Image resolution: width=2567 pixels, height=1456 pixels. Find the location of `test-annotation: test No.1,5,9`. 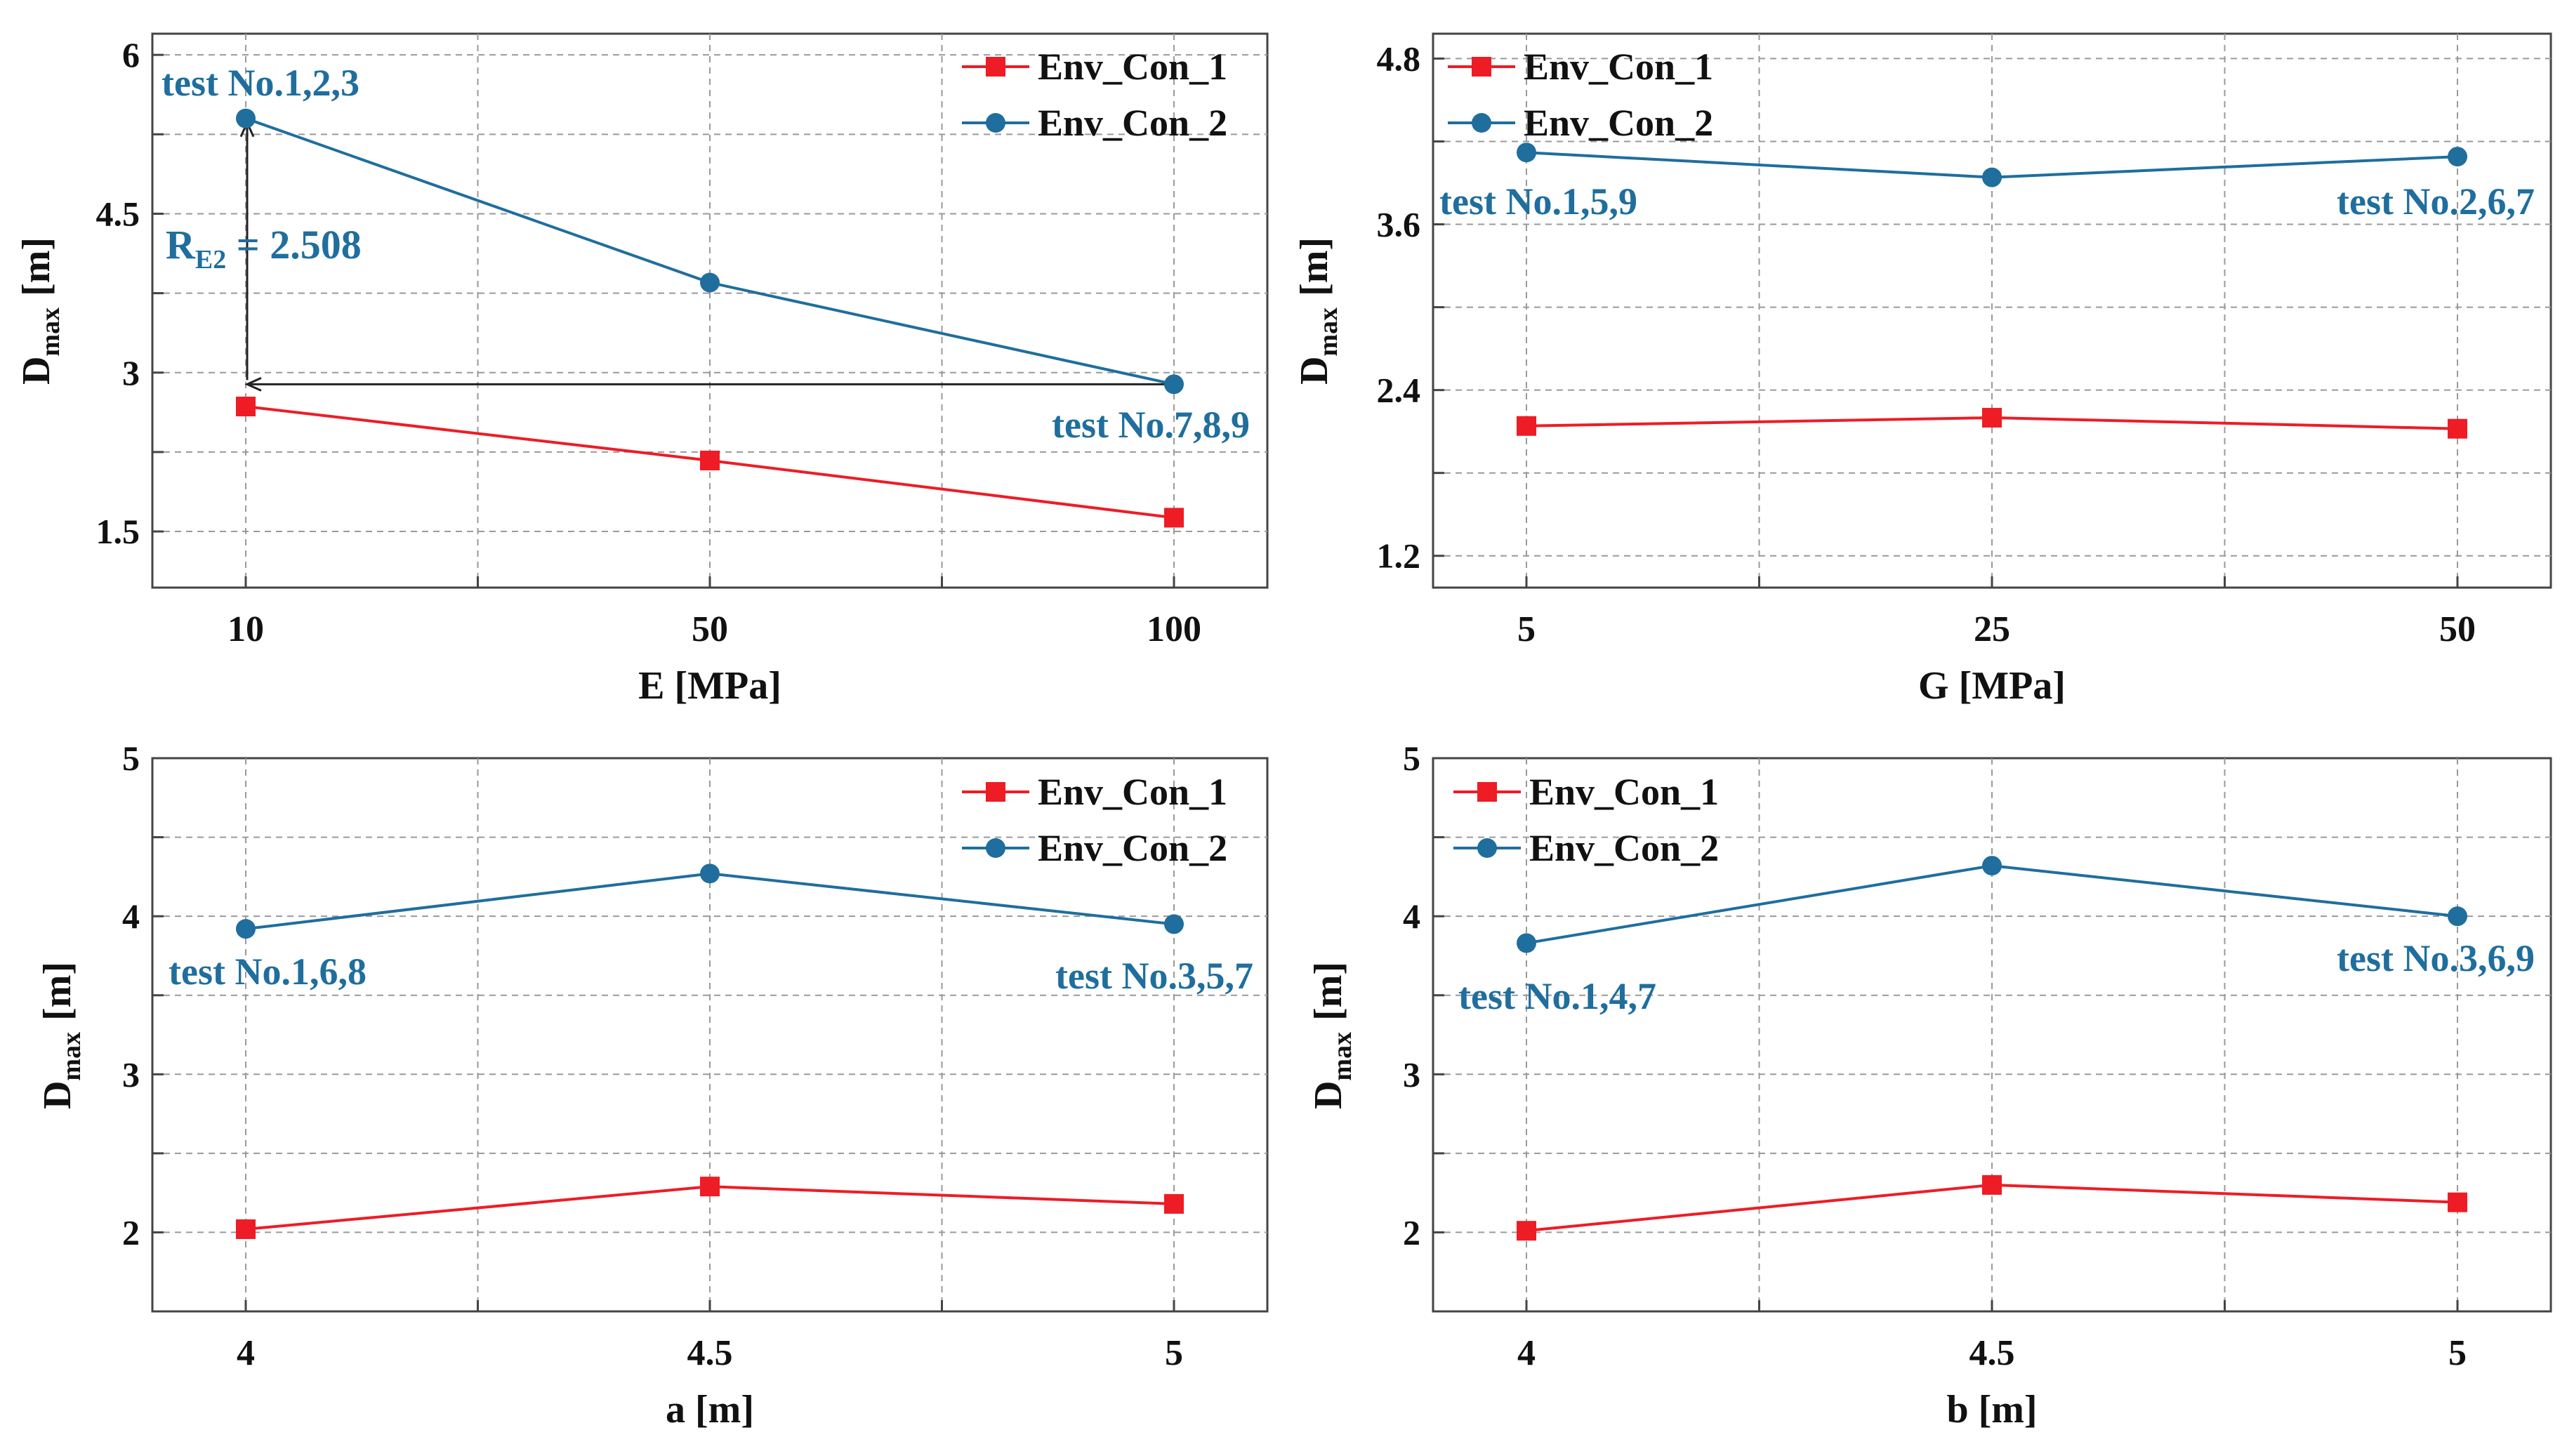

test-annotation: test No.1,5,9 is located at coordinates (1538, 201).